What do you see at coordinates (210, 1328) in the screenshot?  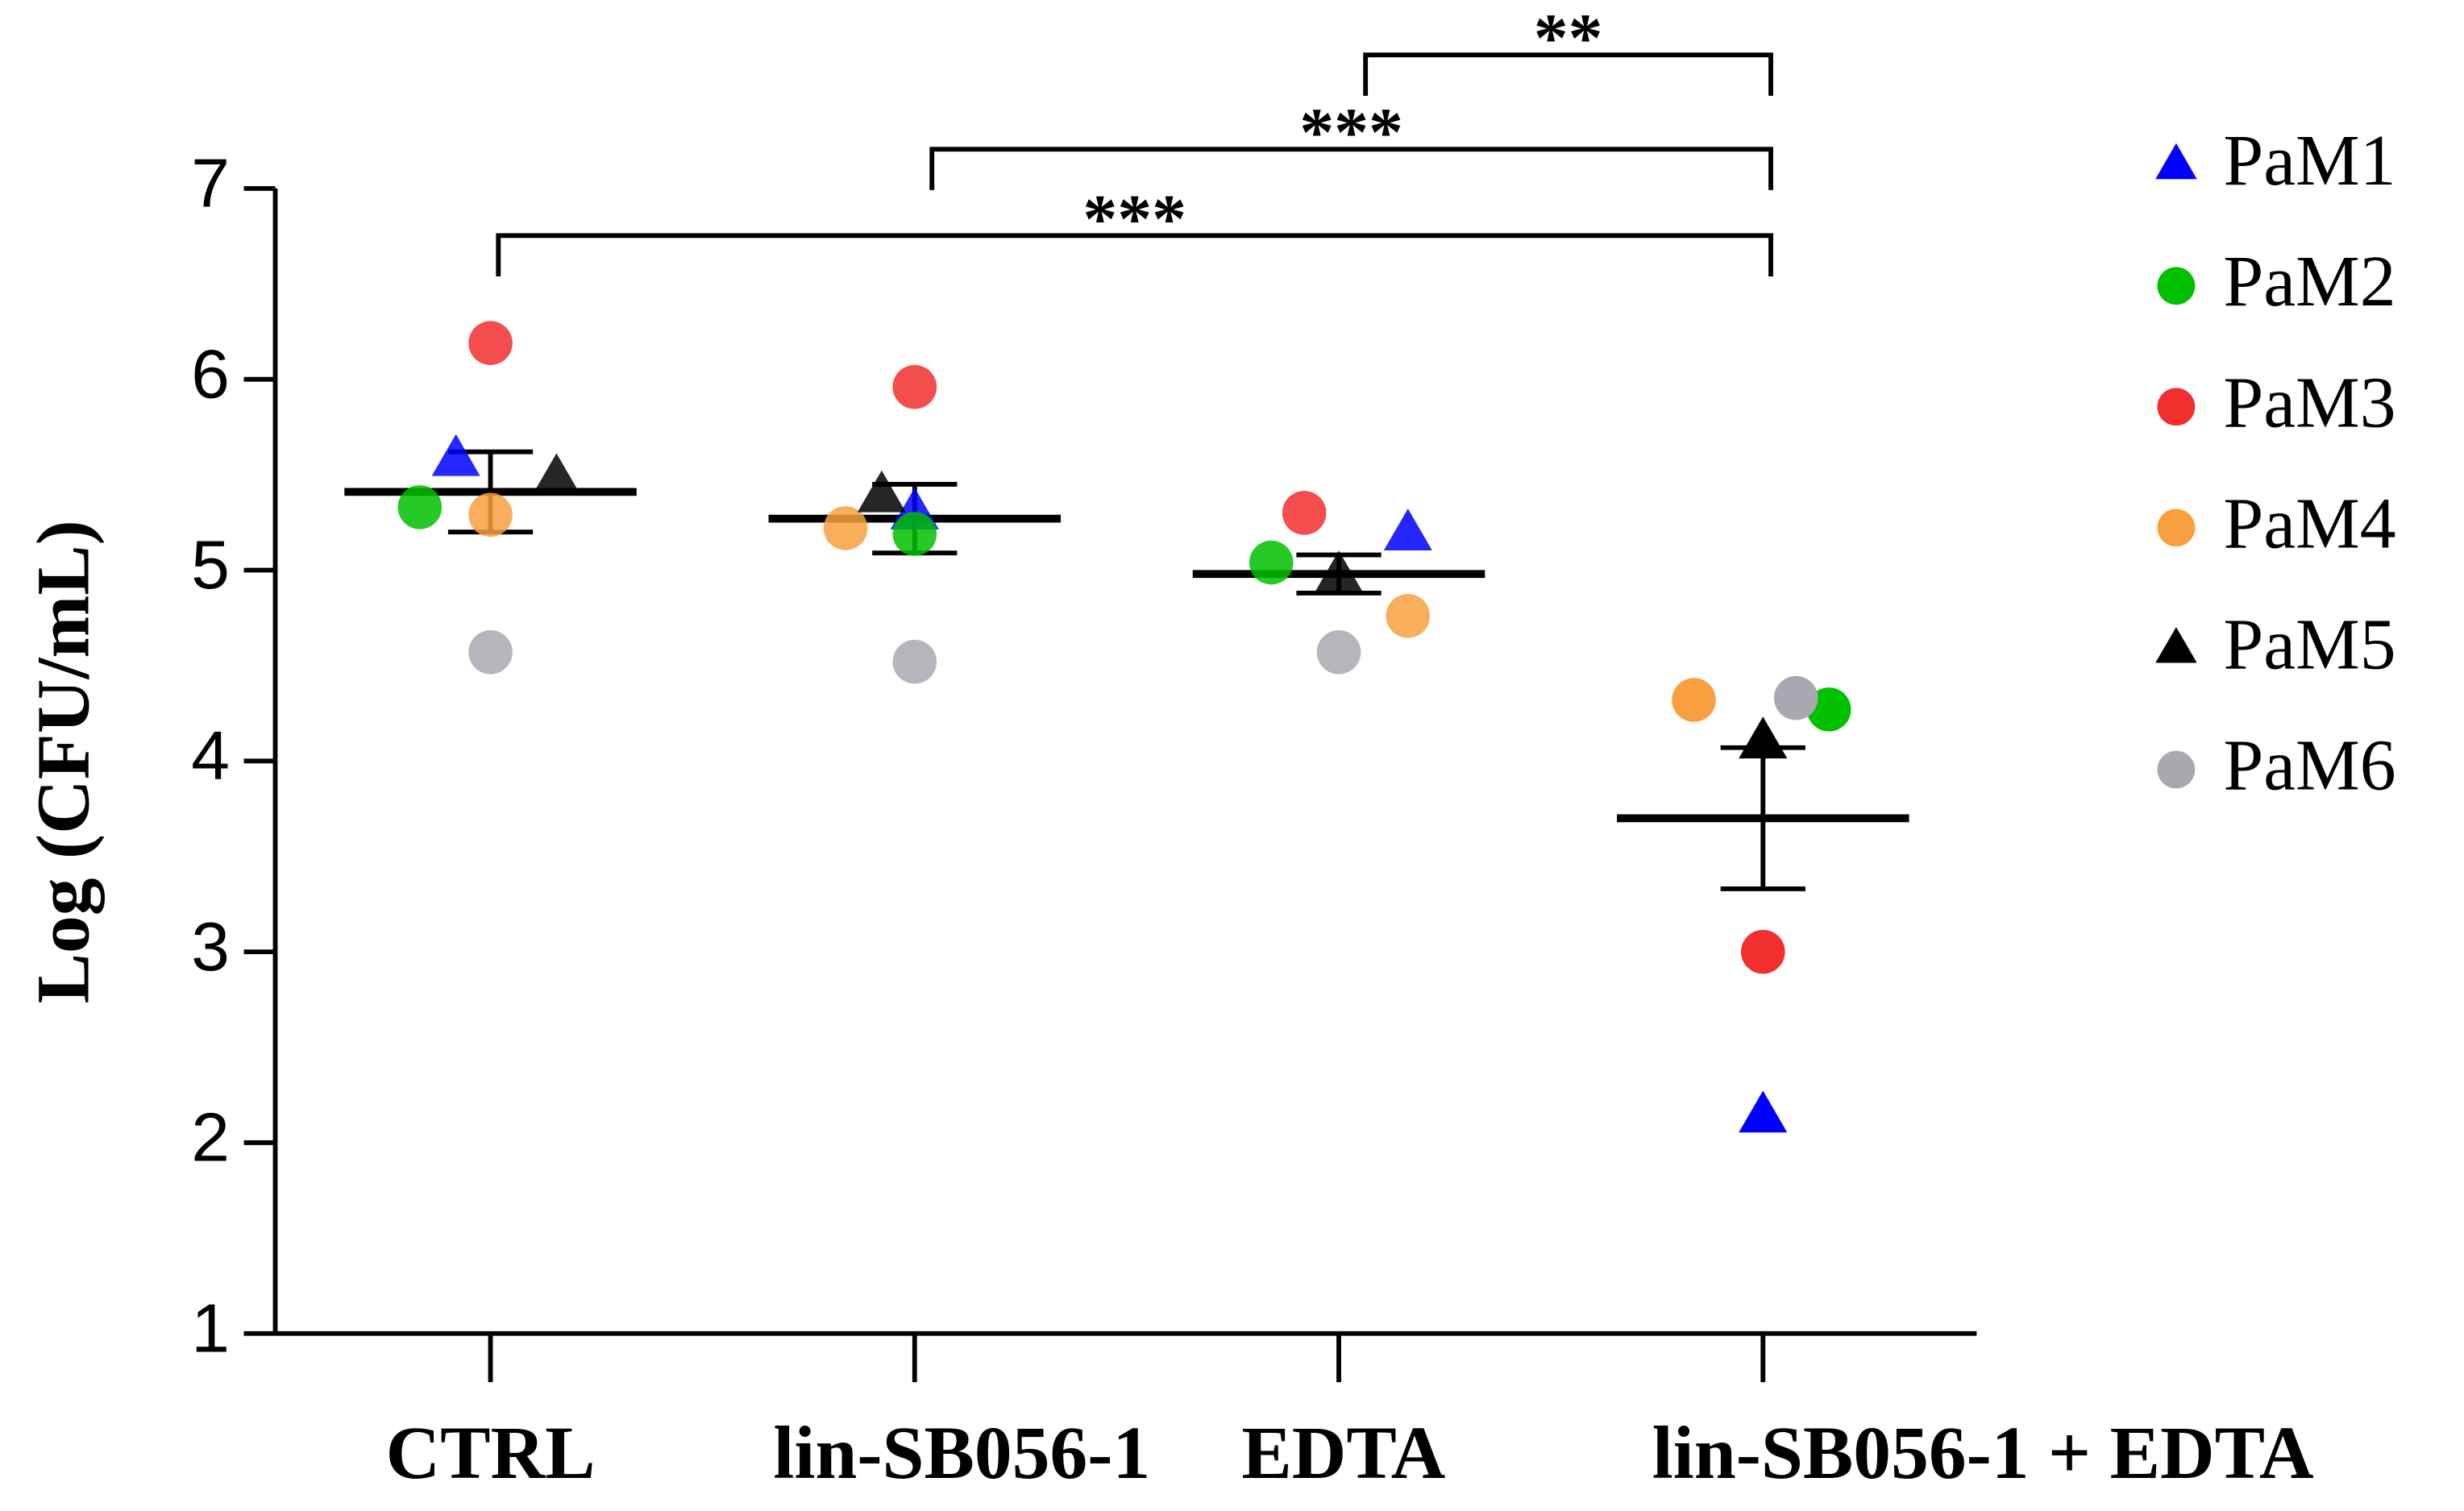 I see `y-tick-label: 1` at bounding box center [210, 1328].